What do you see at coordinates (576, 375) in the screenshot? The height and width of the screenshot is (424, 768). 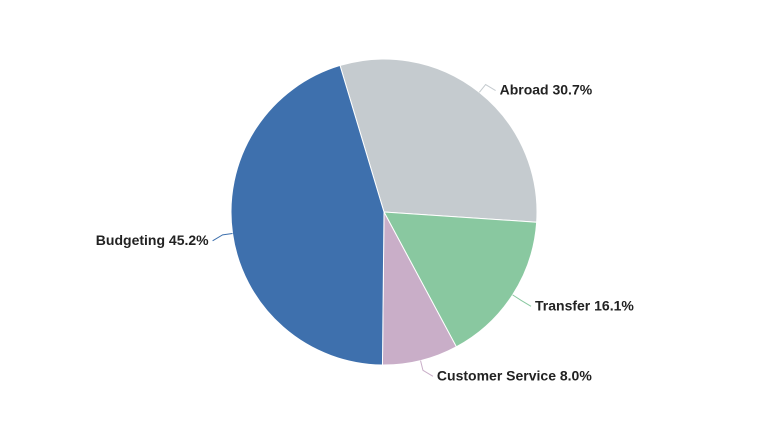 I see `label-value: 8.0%` at bounding box center [576, 375].